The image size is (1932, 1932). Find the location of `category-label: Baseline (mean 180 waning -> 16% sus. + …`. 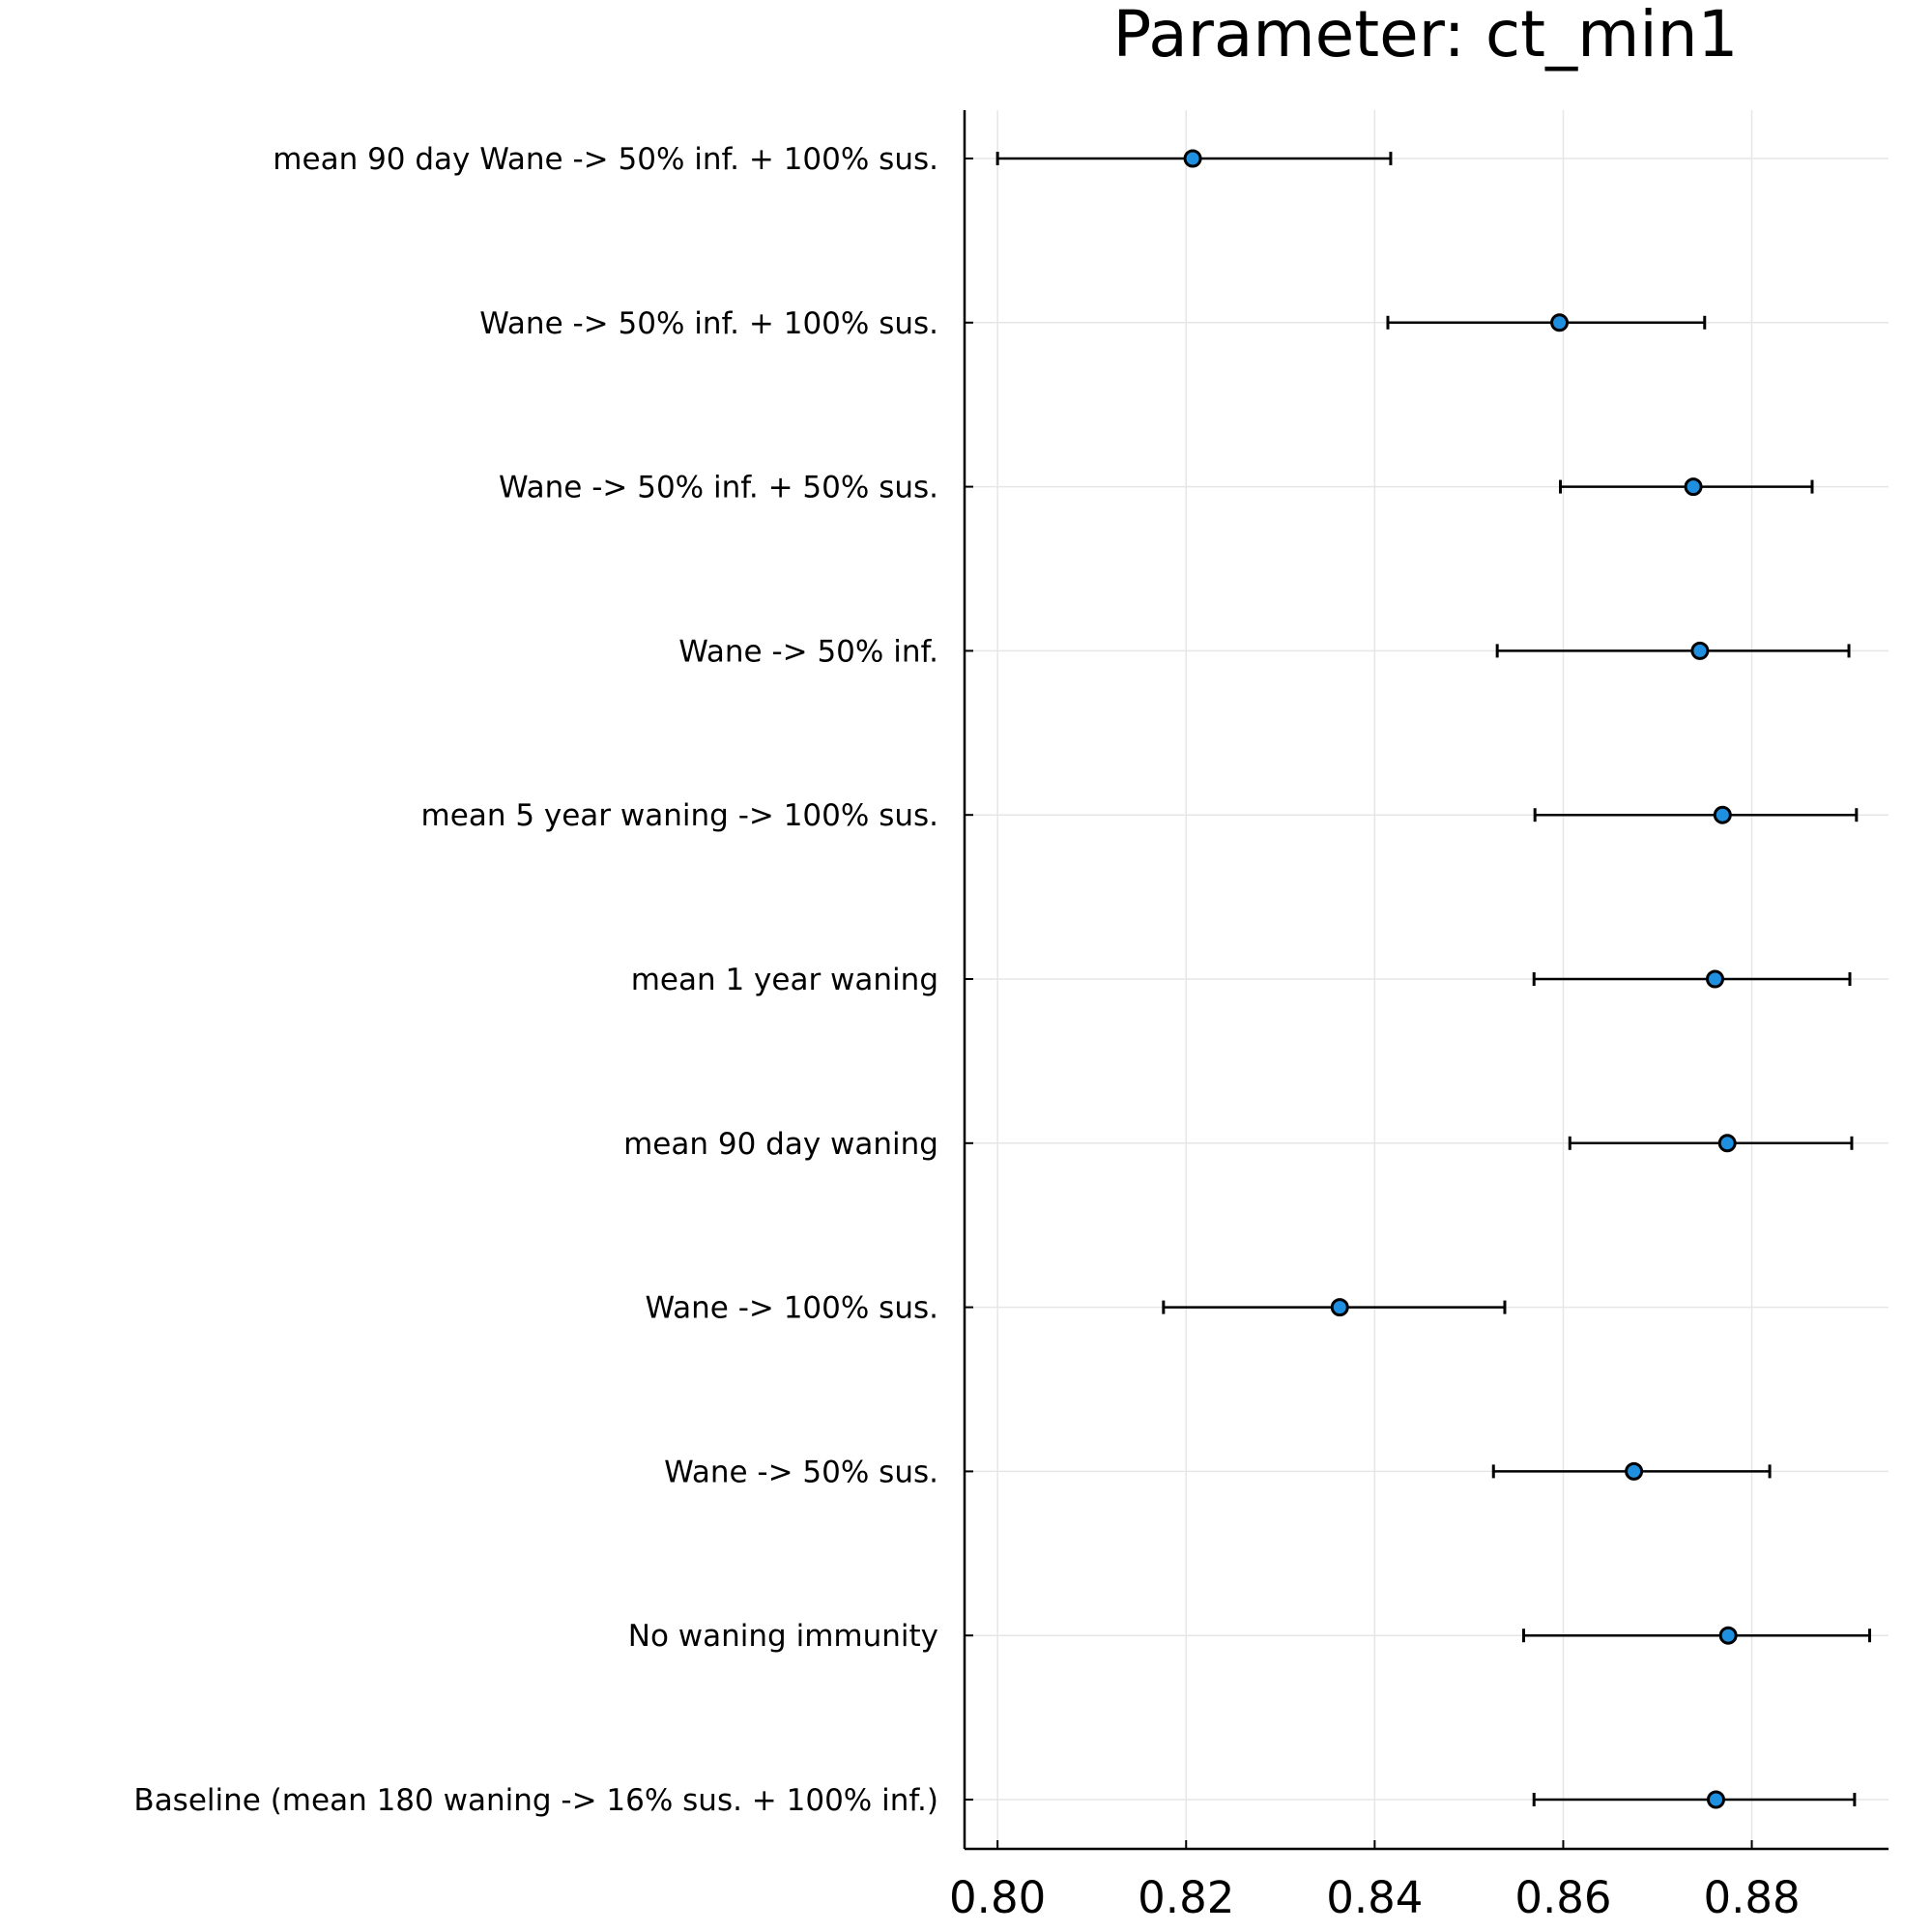

category-label: Baseline (mean 180 waning -> 16% sus. + … is located at coordinates (535, 1801).